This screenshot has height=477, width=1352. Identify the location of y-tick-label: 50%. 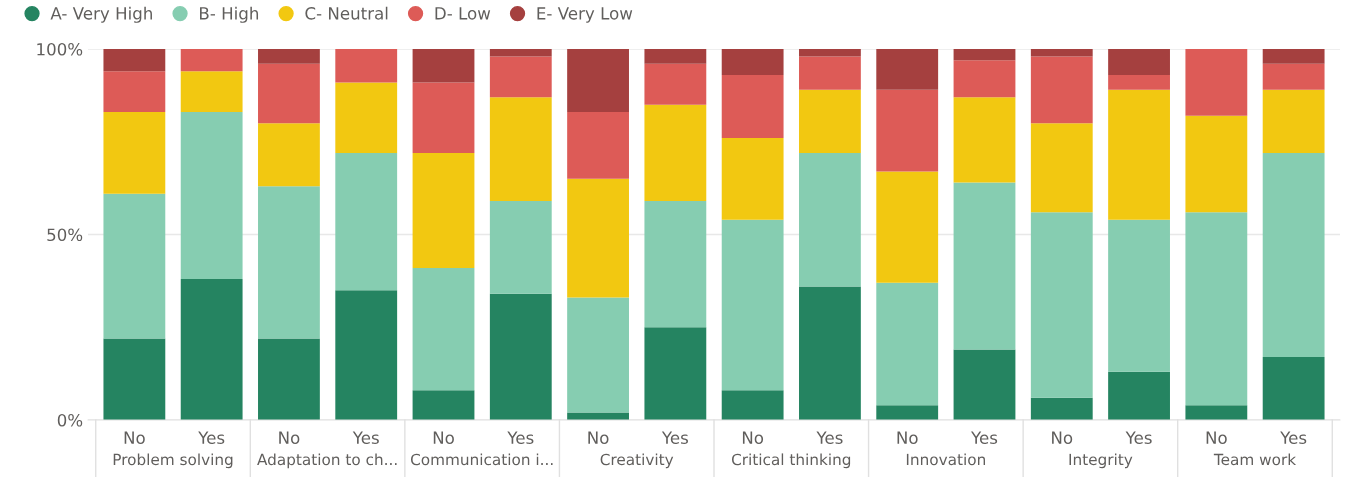
(65, 235).